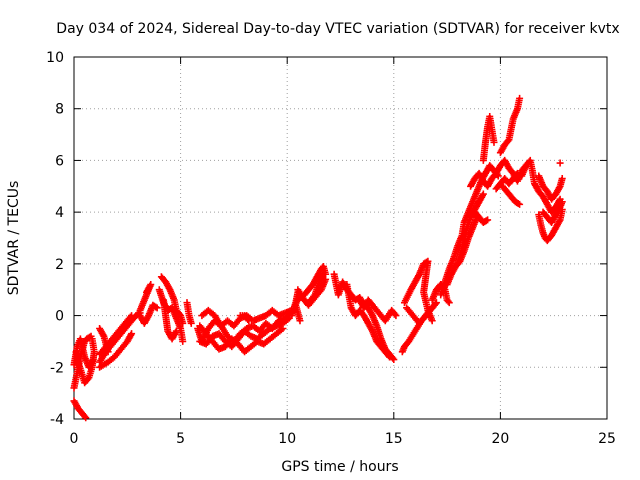  What do you see at coordinates (55, 58) in the screenshot?
I see `y-tick-label: 10` at bounding box center [55, 58].